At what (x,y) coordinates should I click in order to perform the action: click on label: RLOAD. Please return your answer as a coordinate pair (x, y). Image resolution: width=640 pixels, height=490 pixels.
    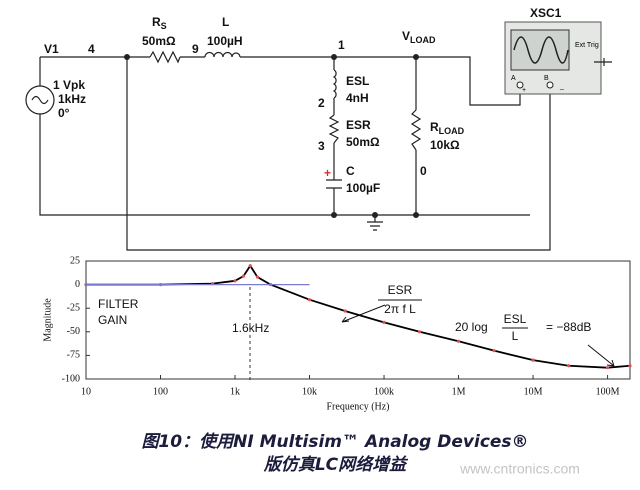
    Looking at the image, I should click on (447, 128).